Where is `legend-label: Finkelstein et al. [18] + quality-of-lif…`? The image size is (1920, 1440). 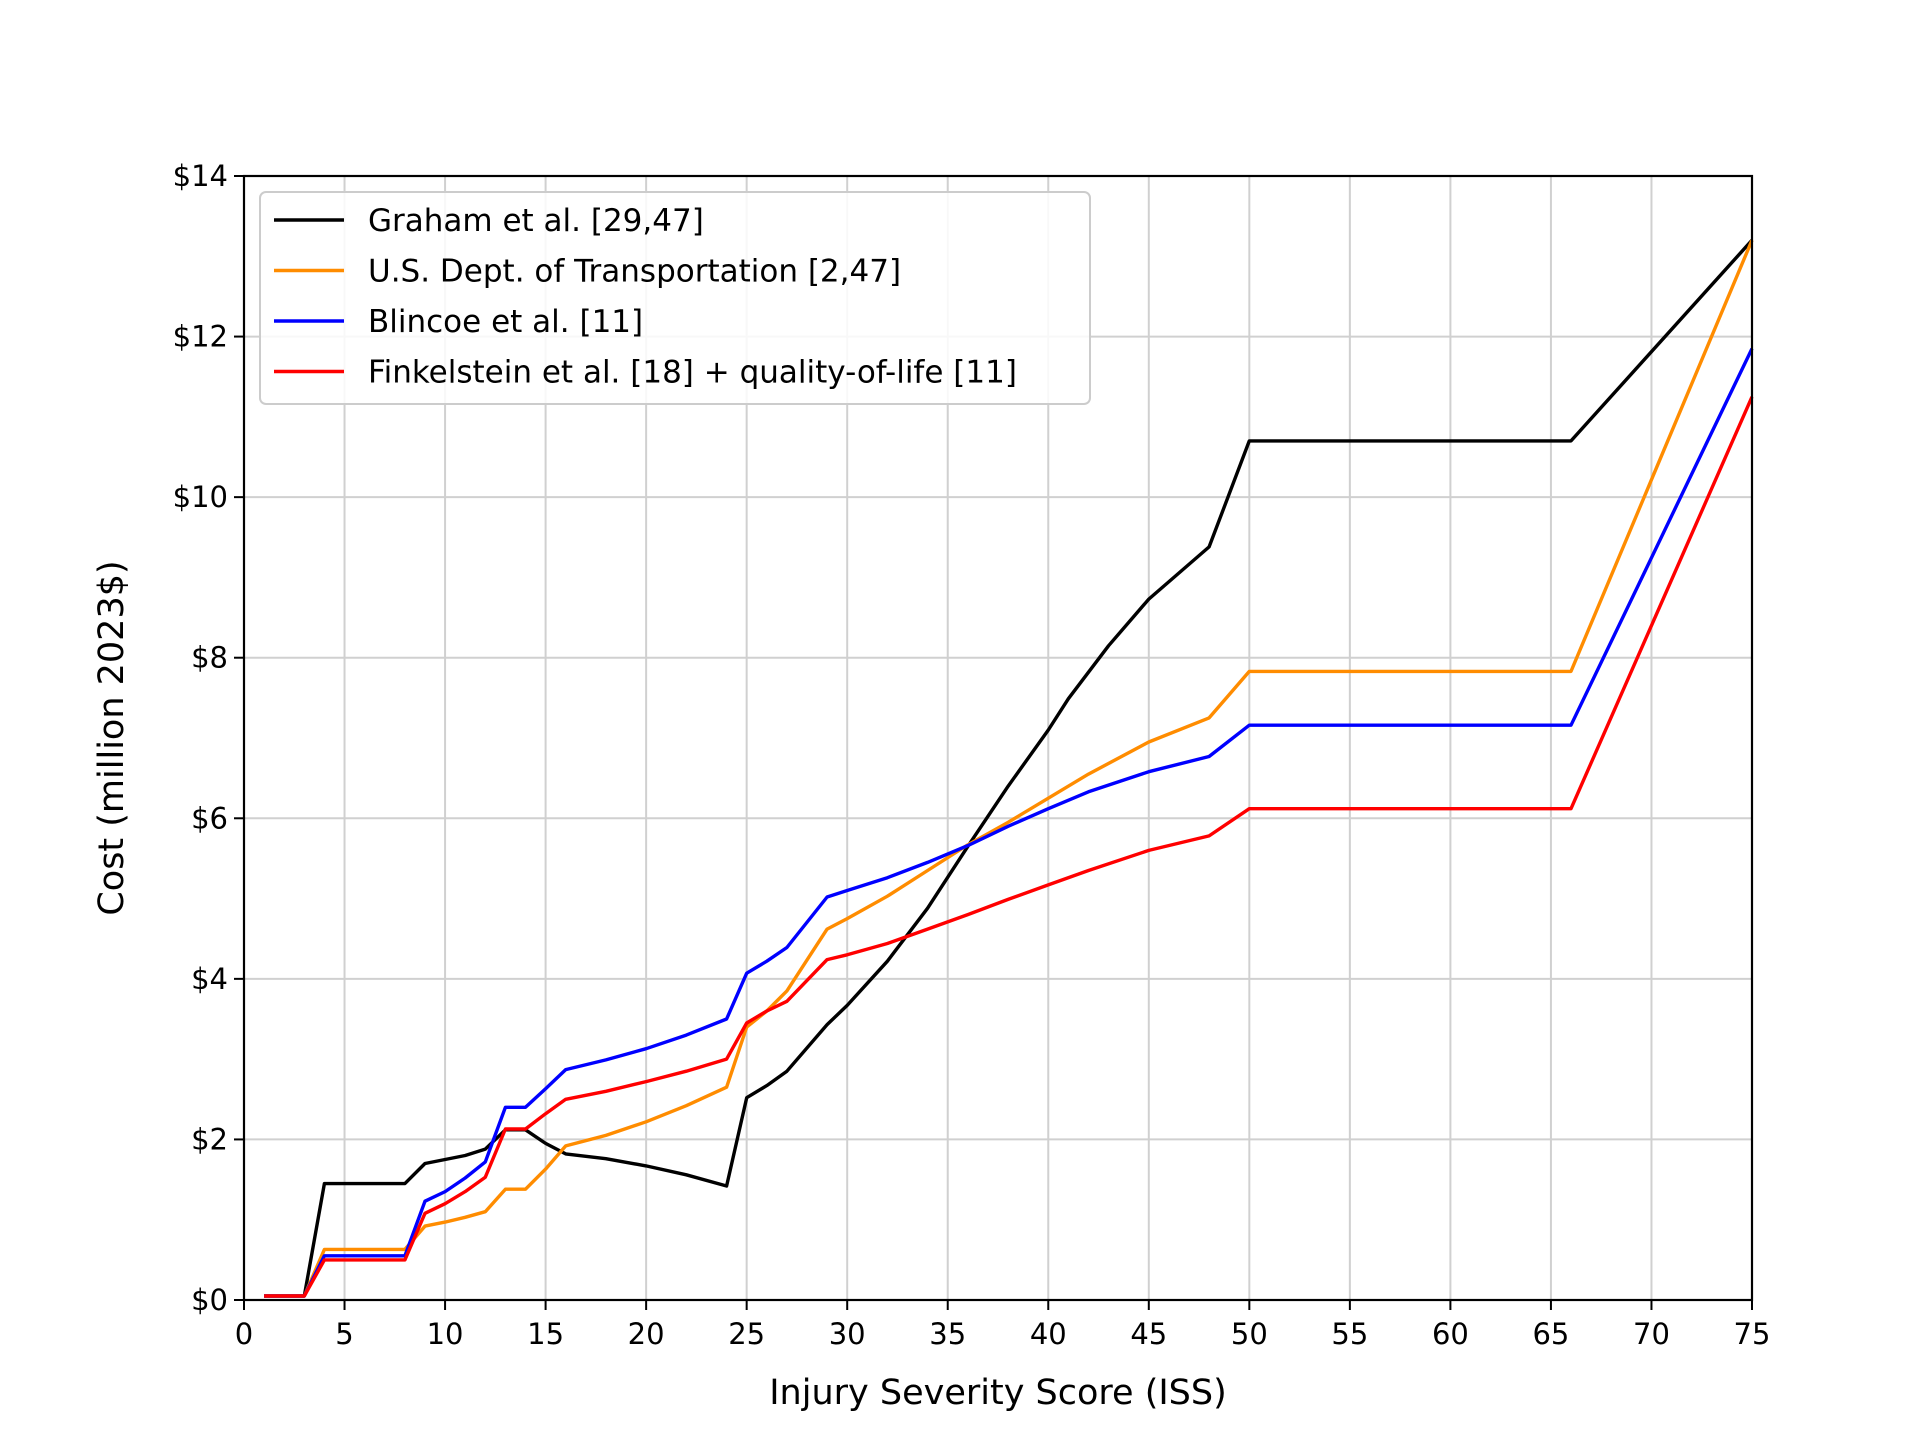
legend-label: Finkelstein et al. [18] + quality-of-lif… is located at coordinates (692, 373).